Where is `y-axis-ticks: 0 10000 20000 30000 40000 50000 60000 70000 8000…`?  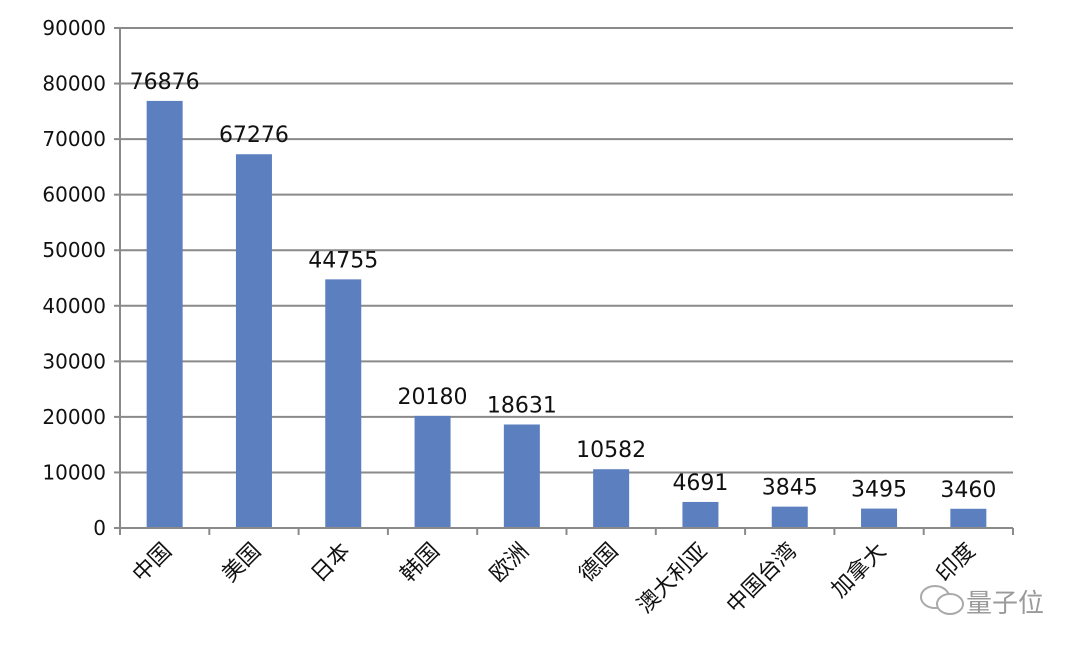 y-axis-ticks: 0 10000 20000 30000 40000 50000 60000 70000 8000… is located at coordinates (81, 278).